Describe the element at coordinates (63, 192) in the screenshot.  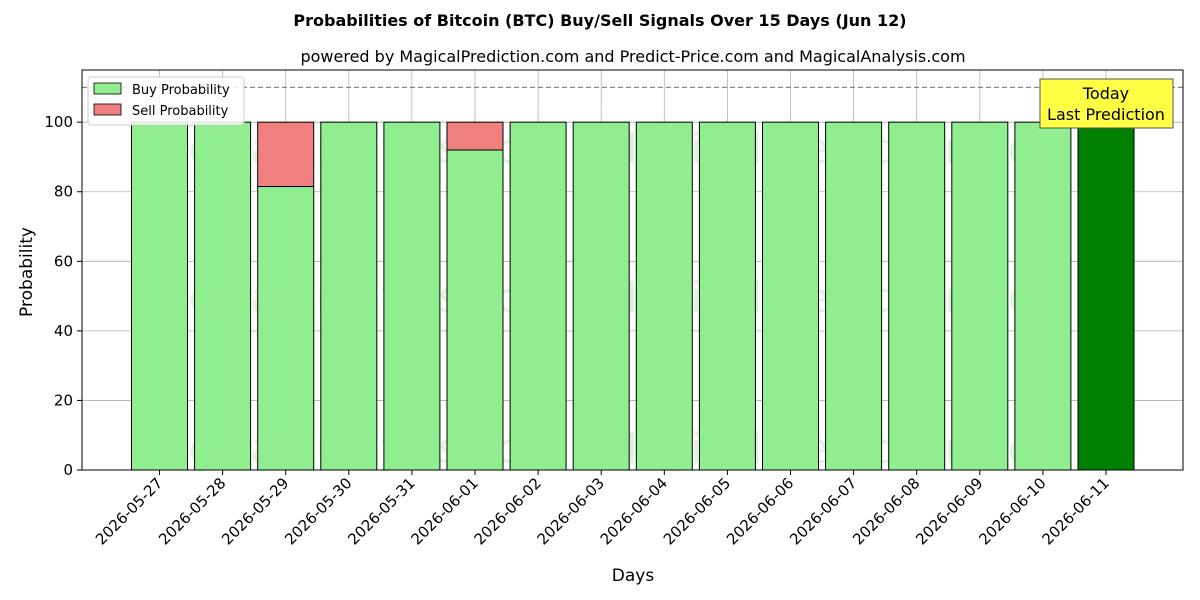
I see `y-tick-label: 80` at that location.